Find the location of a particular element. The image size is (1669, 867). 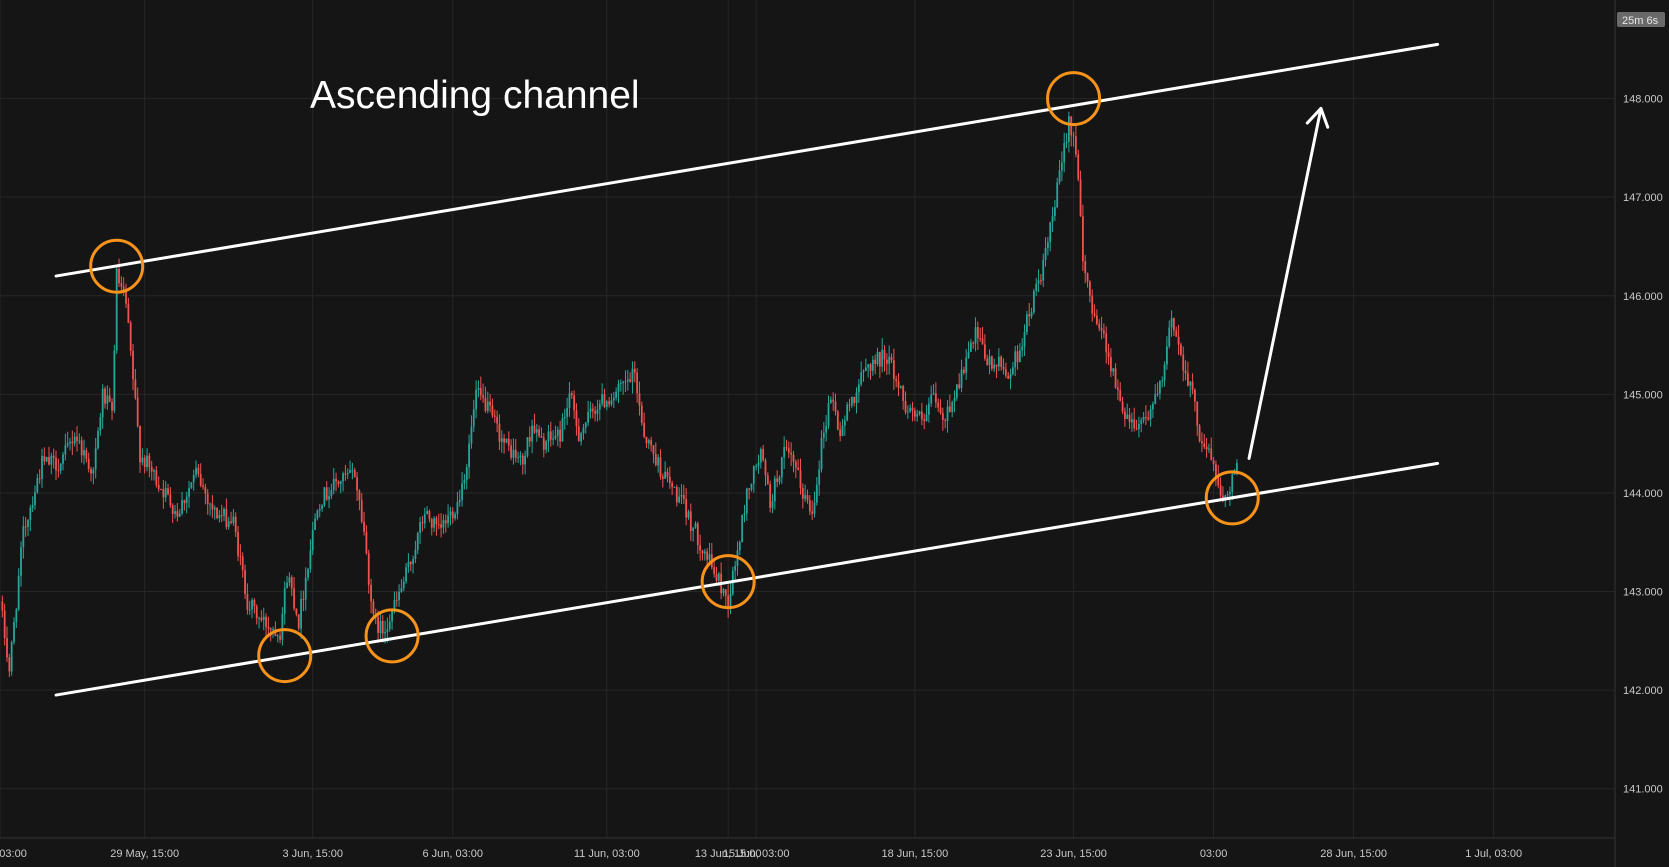

time-tick-label: 15 Jun, 03:00 is located at coordinates (756, 854).